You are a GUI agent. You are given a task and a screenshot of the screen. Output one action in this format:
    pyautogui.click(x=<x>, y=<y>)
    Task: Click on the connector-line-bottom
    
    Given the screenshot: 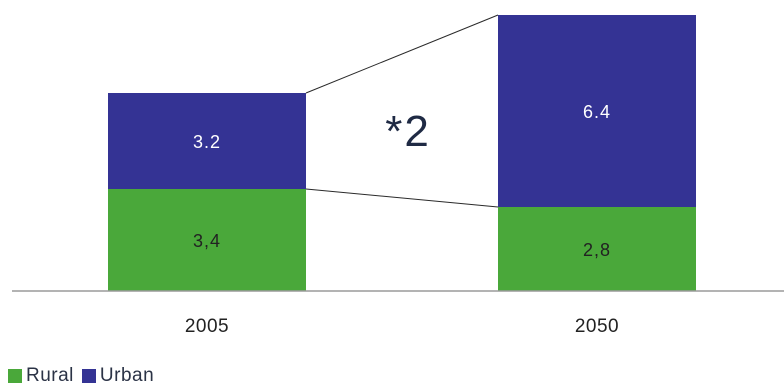 What is the action you would take?
    pyautogui.click(x=402, y=198)
    